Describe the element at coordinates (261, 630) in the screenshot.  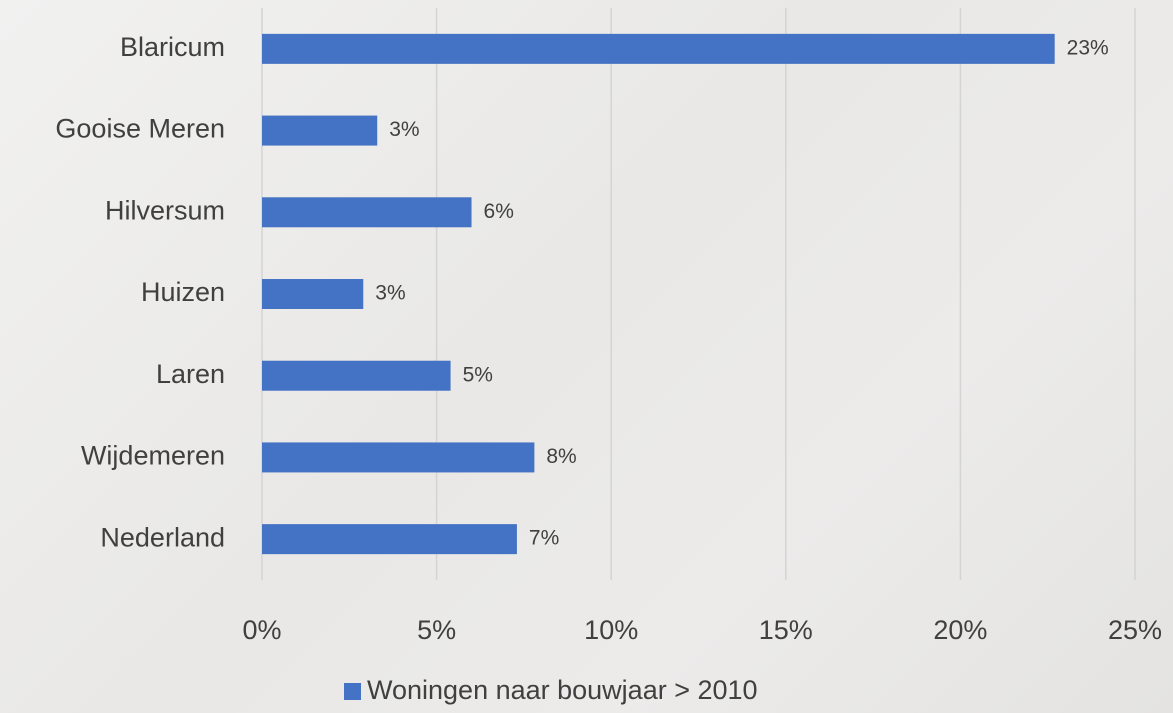
I see `x-tick-label: 0%` at that location.